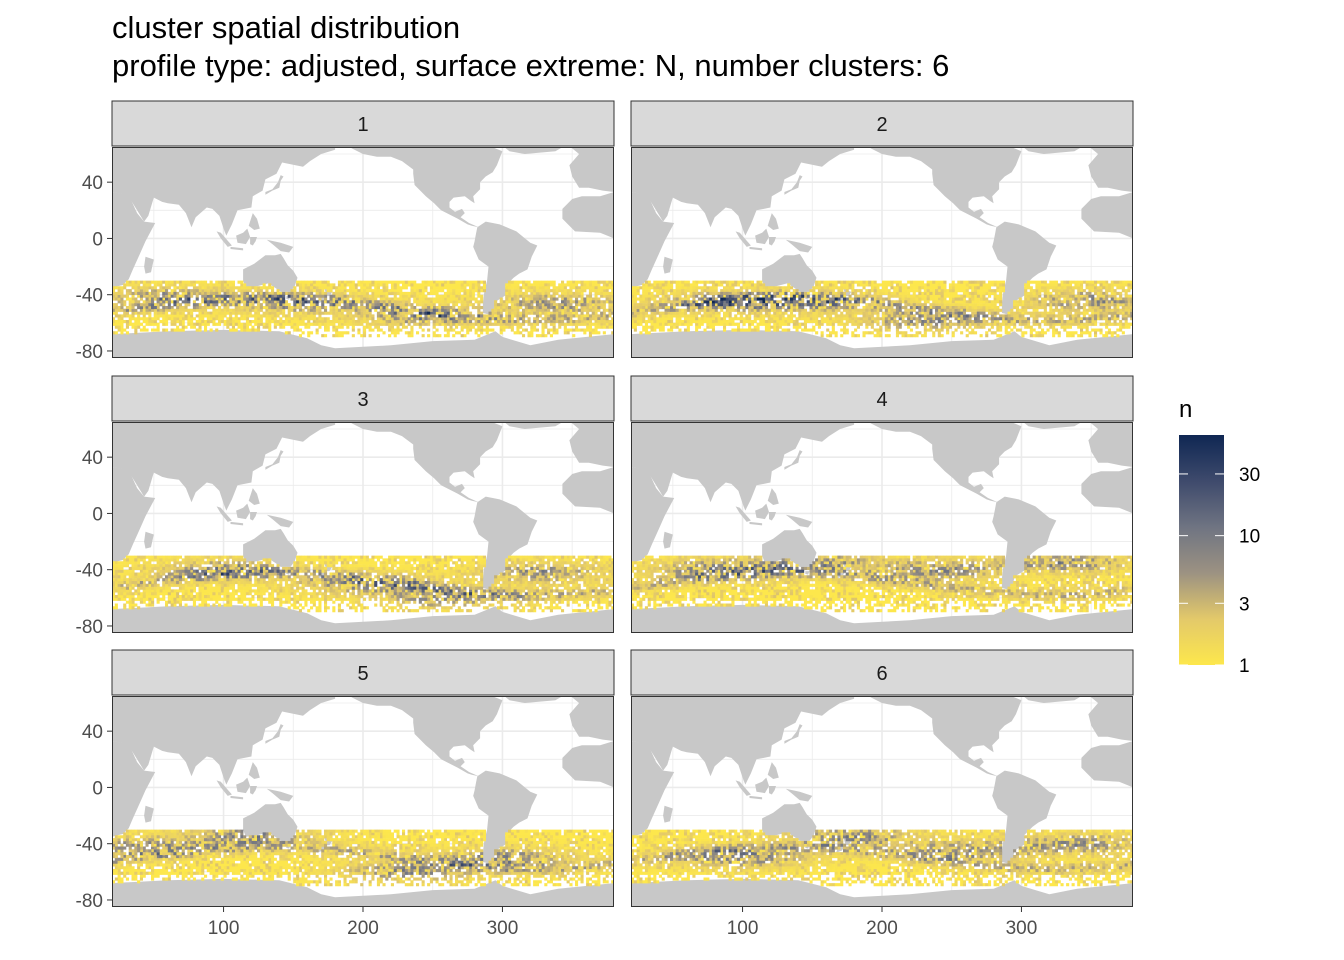  I want to click on facet-panel-2: 2, so click(882, 229).